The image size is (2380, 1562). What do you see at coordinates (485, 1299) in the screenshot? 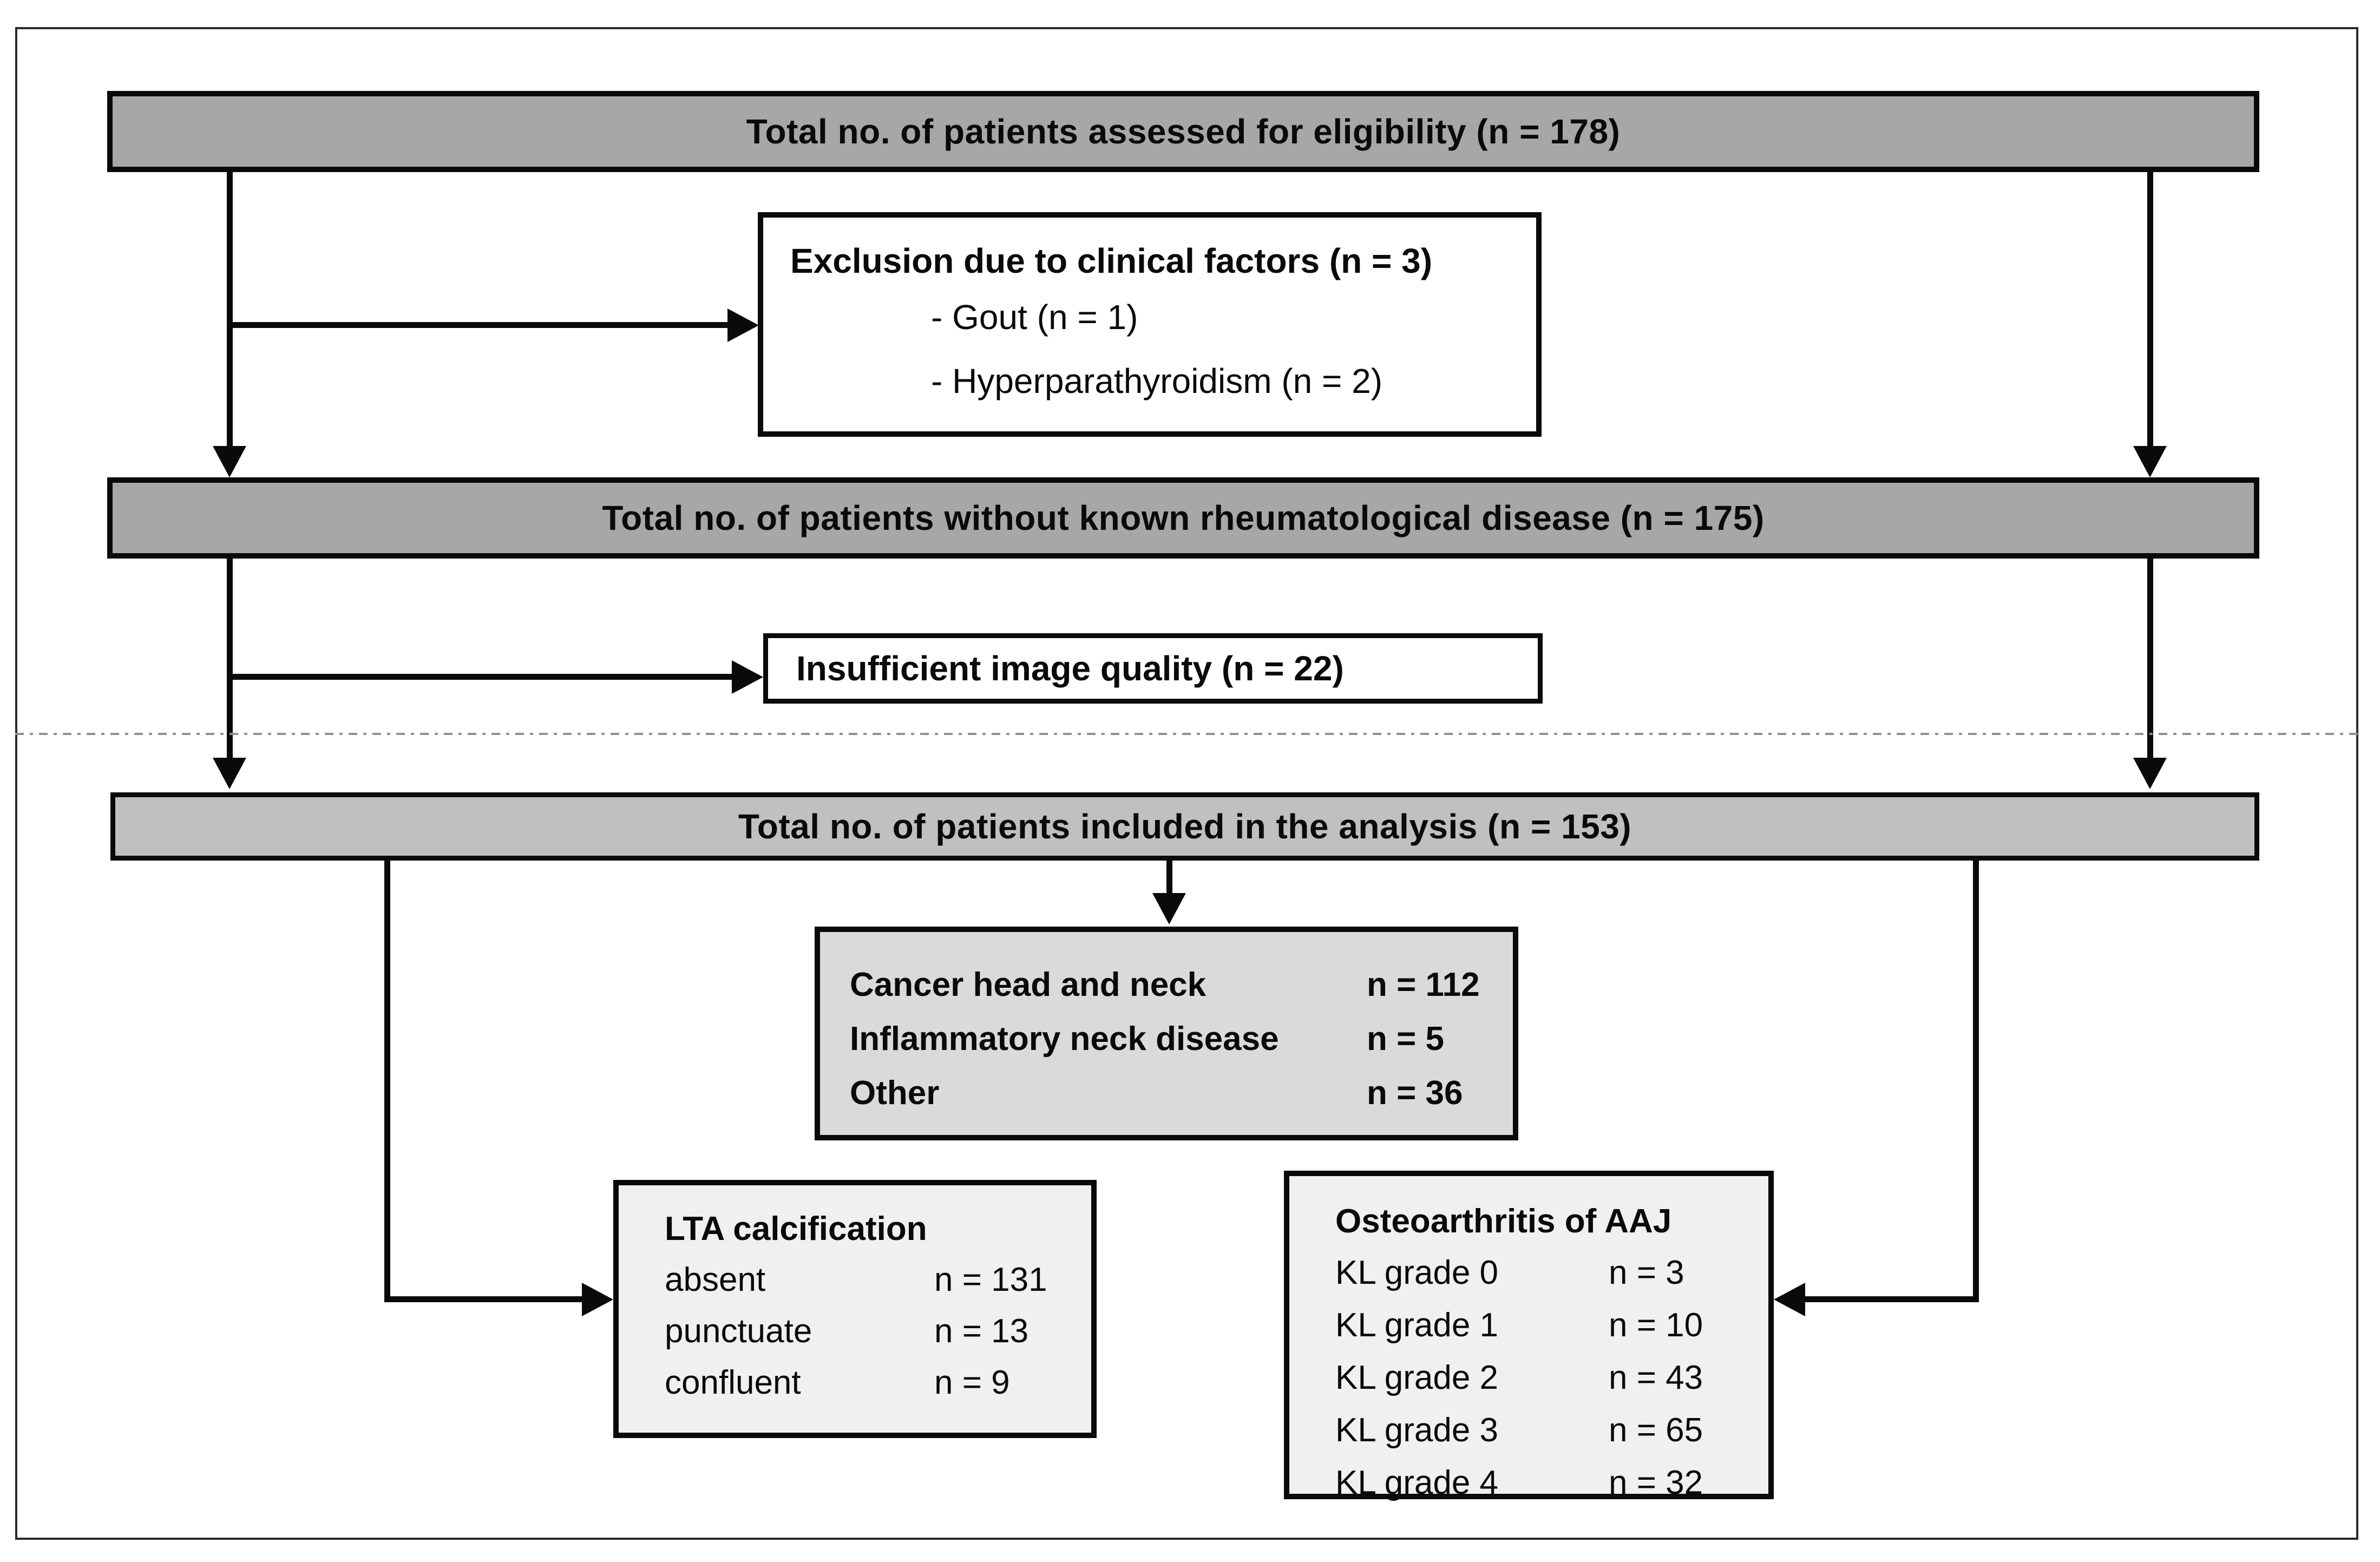
I see `connector-included-to-lta-horizontal` at bounding box center [485, 1299].